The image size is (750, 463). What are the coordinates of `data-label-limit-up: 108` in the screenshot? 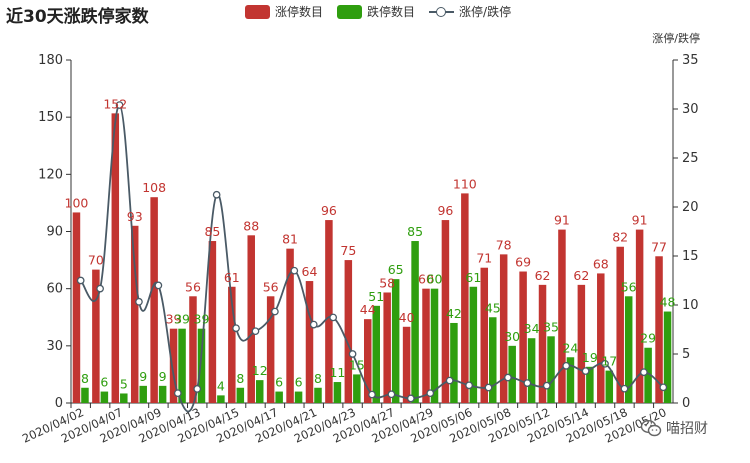 It's located at (154, 187).